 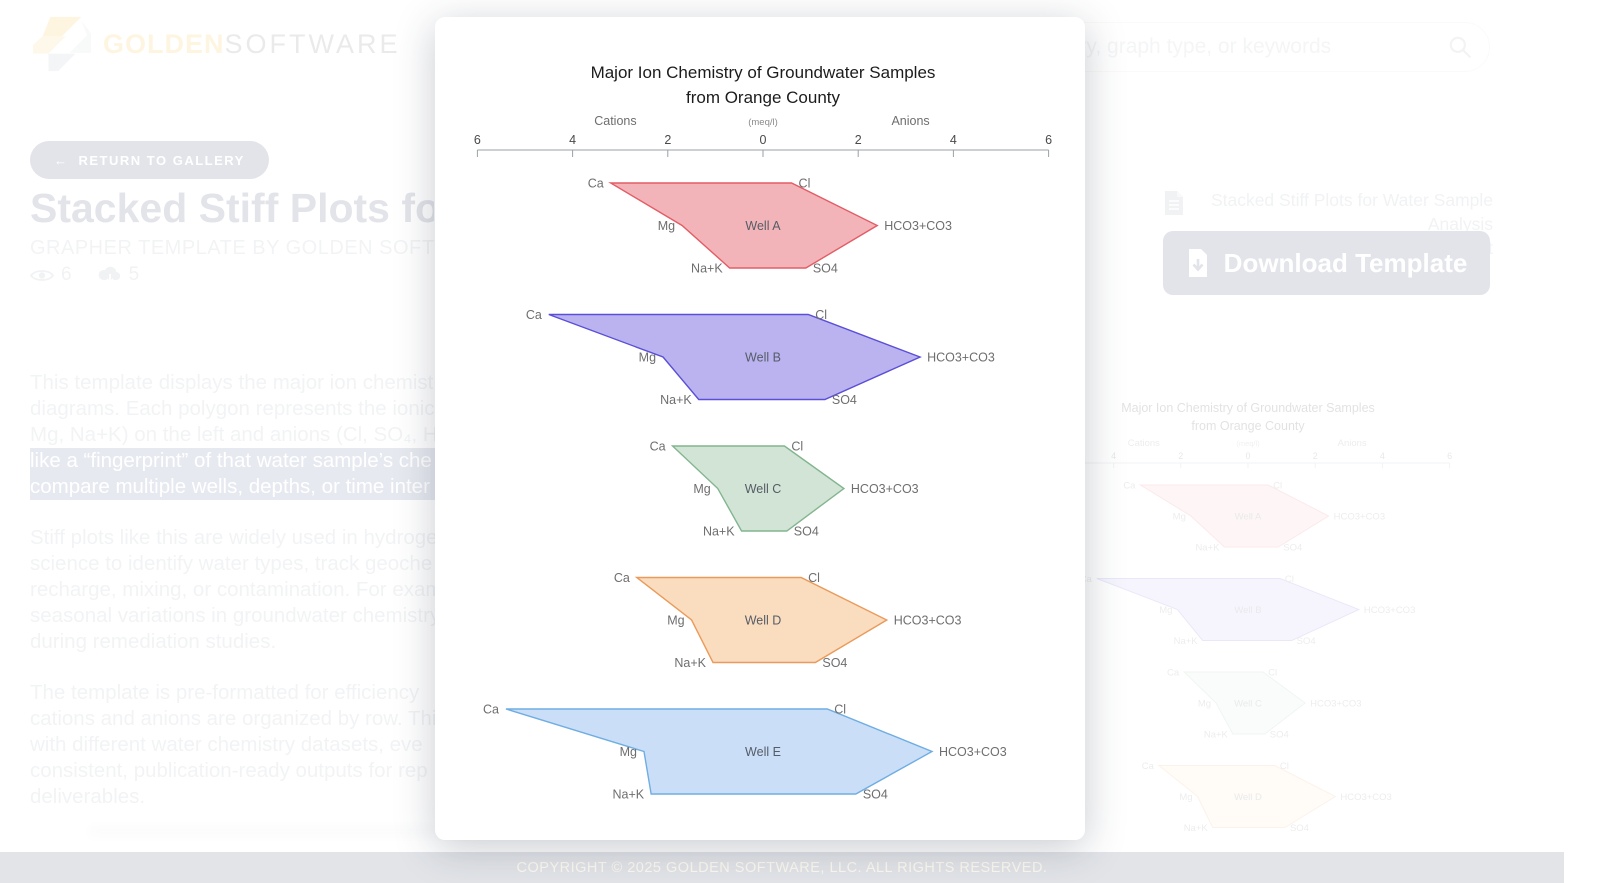 What do you see at coordinates (763, 97) in the screenshot?
I see `chart-subtitle: from Orange County` at bounding box center [763, 97].